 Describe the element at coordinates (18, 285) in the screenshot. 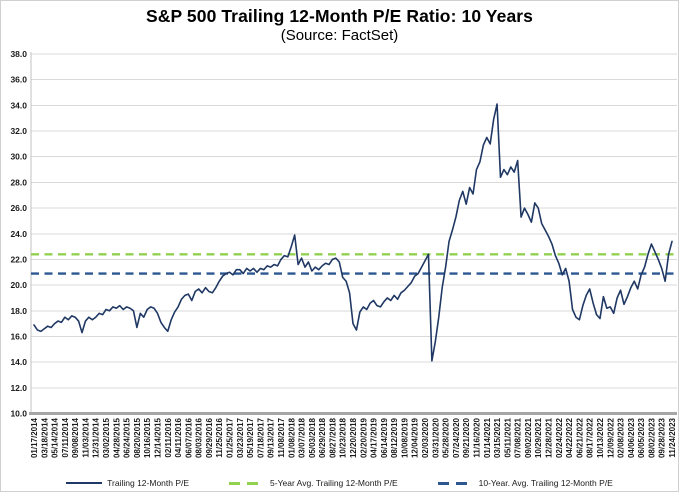

I see `y-tick-label: 20.0` at that location.